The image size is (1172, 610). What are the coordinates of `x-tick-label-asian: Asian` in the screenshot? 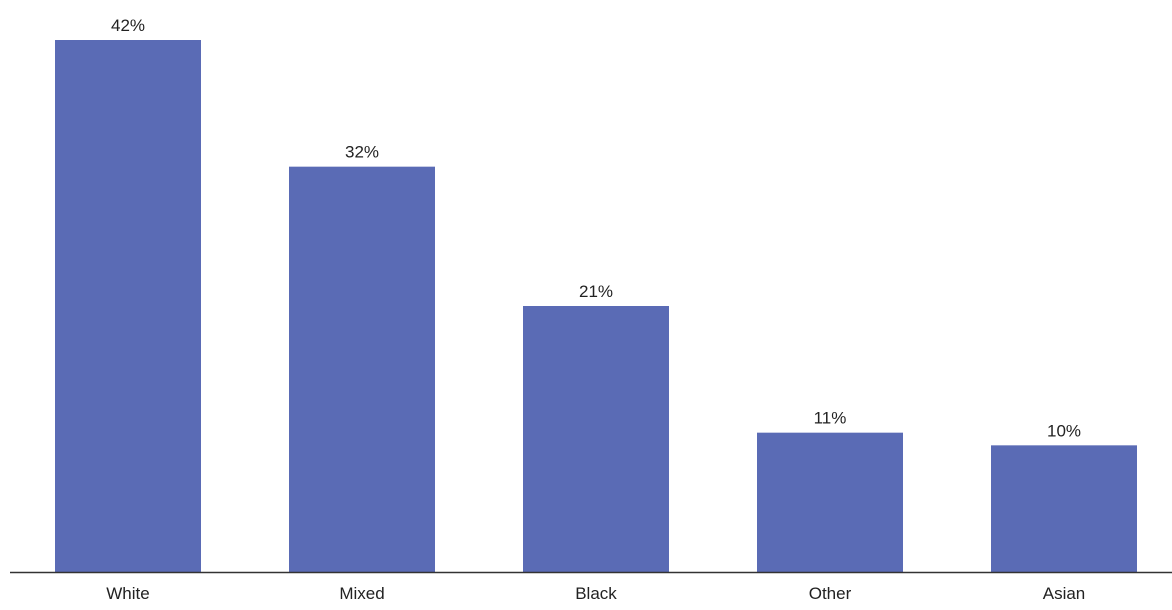 It's located at (1064, 593).